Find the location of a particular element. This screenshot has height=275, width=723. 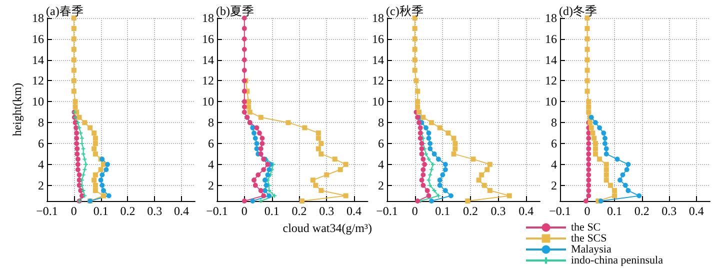

y-axis-title: height(km) is located at coordinates (17, 109).